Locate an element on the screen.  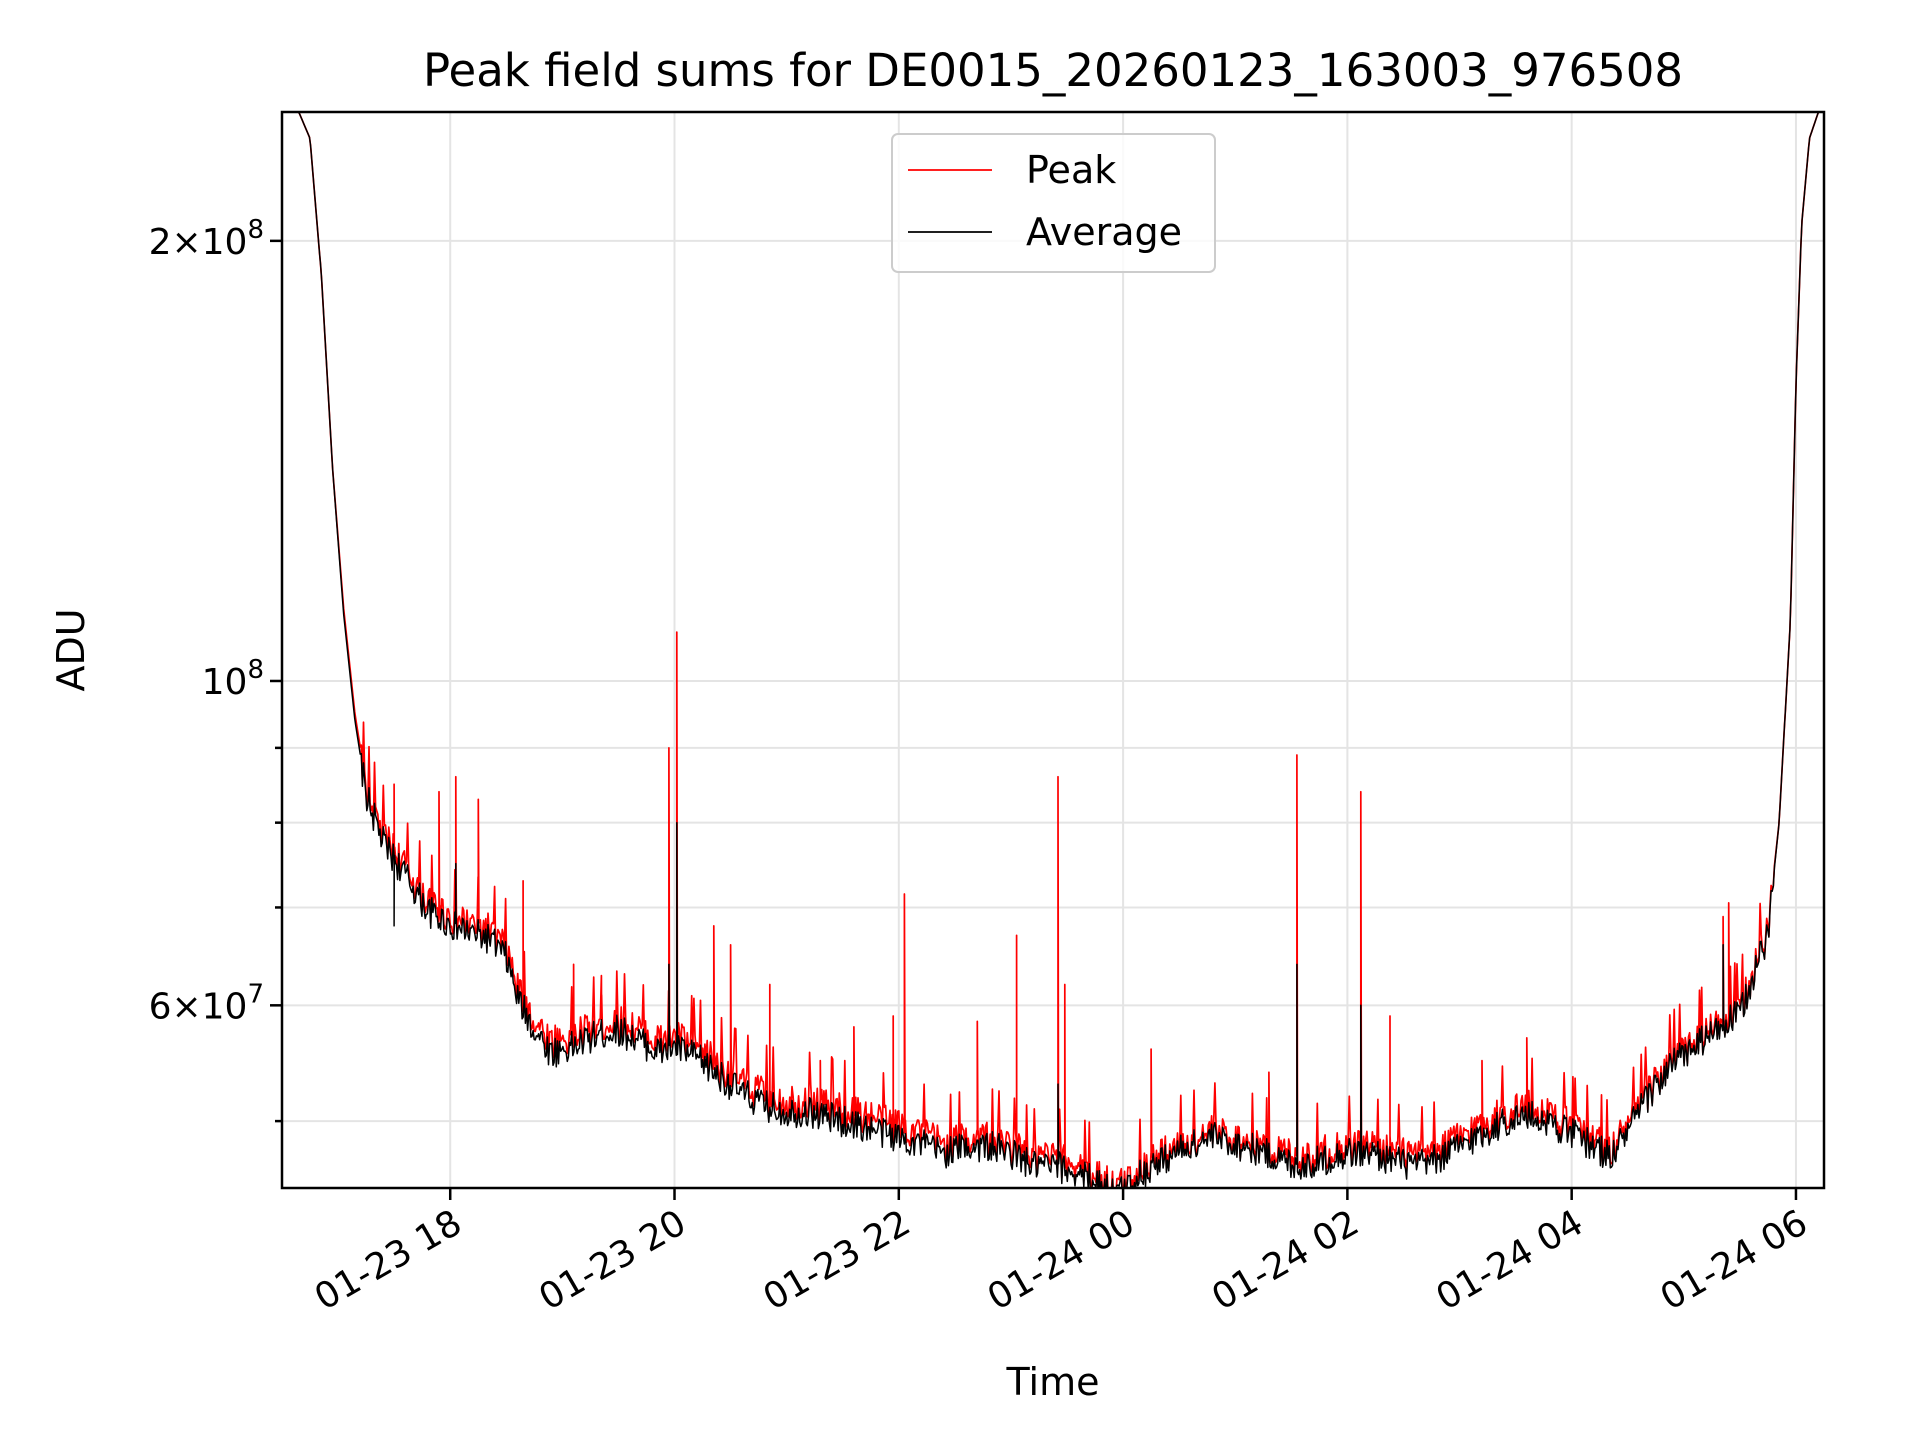
y-tick-label: 2×108 is located at coordinates (206, 239).